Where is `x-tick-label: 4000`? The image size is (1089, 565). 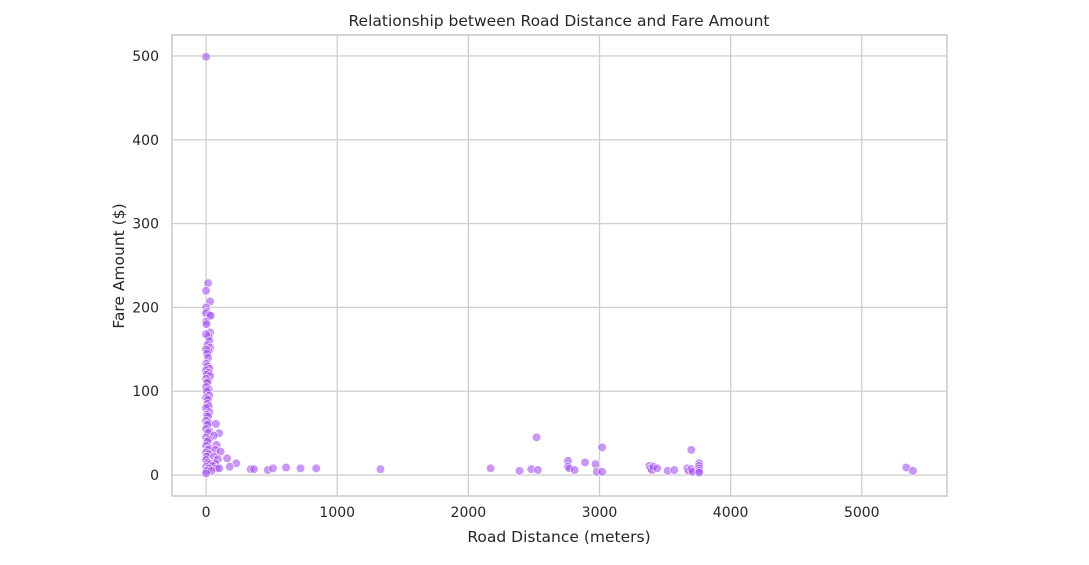 x-tick-label: 4000 is located at coordinates (731, 513).